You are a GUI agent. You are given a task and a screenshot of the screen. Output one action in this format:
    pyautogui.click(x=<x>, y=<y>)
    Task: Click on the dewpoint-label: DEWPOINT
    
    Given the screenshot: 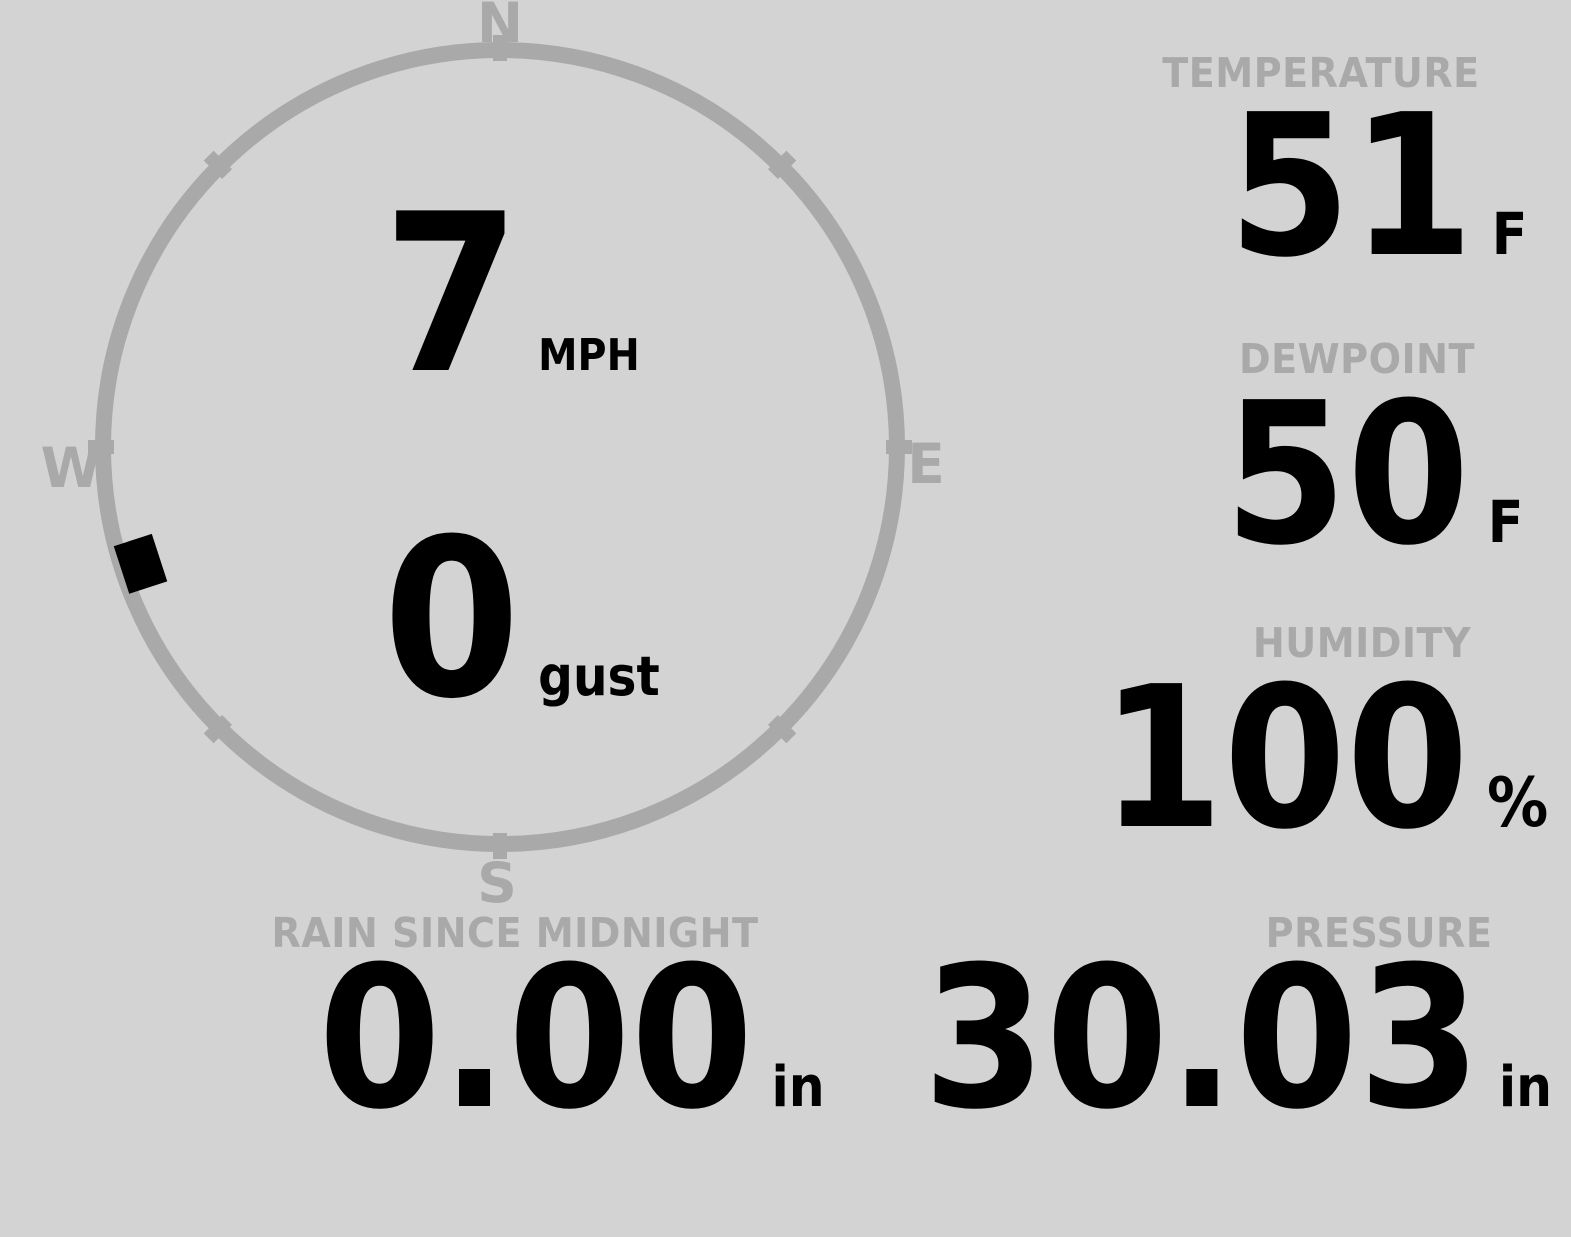 What is the action you would take?
    pyautogui.click(x=1357, y=359)
    